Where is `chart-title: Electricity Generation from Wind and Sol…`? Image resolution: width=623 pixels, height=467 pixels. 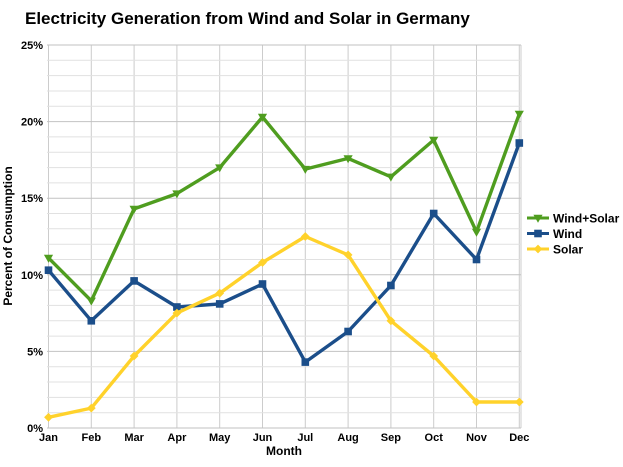 chart-title: Electricity Generation from Wind and Sol… is located at coordinates (247, 18).